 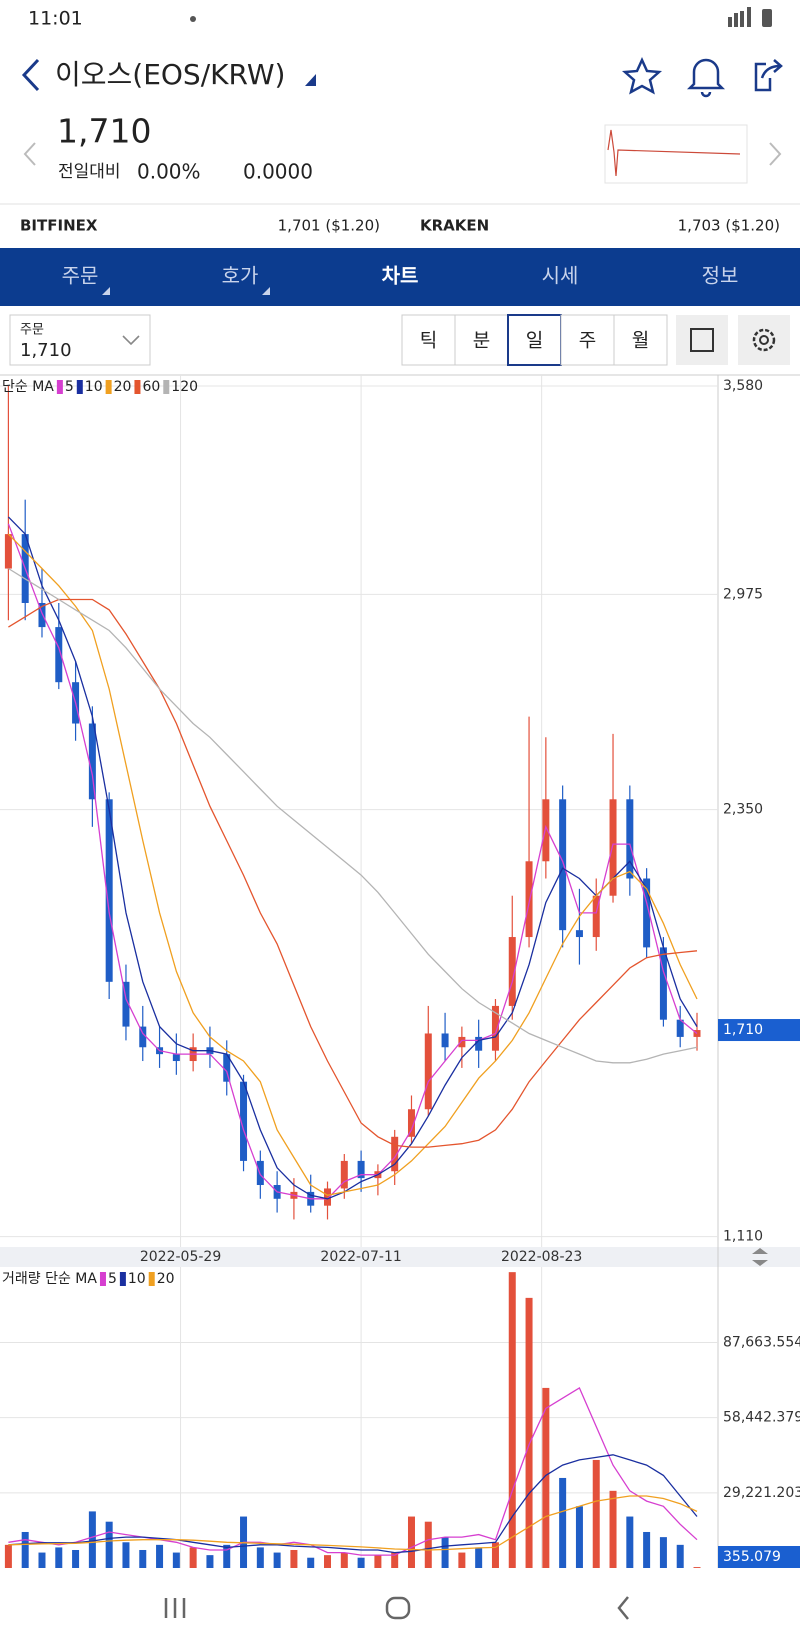 I want to click on date-strip, so click(x=400, y=1257).